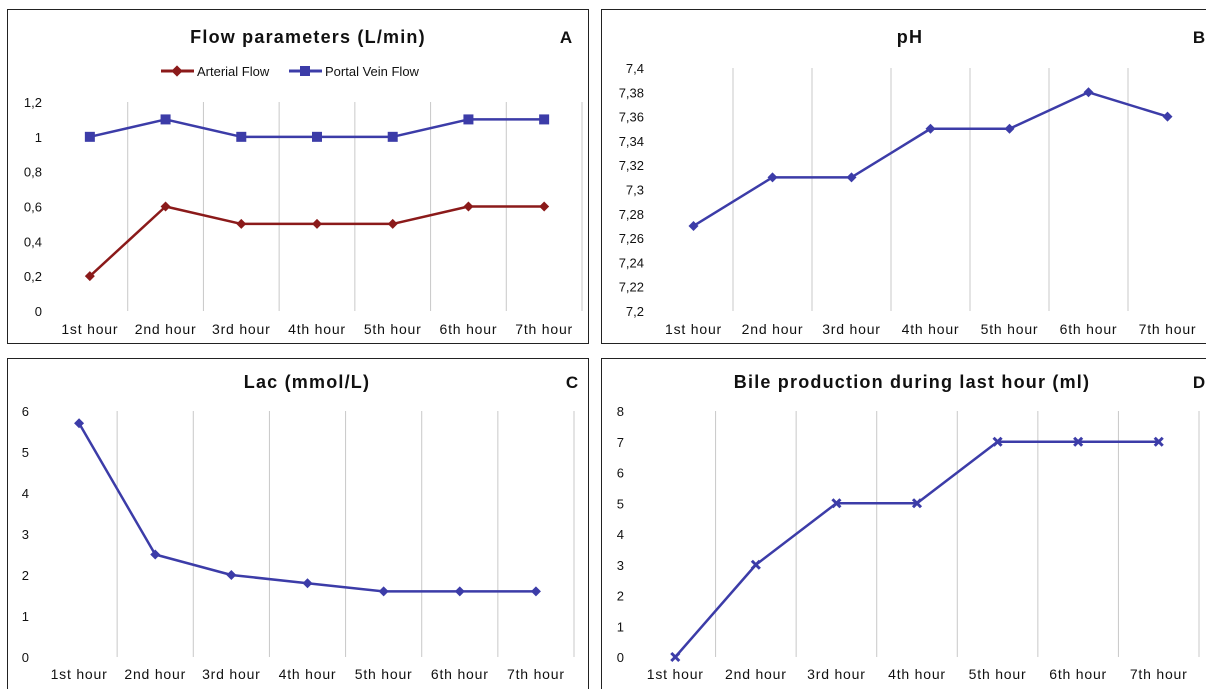 Image resolution: width=1206 pixels, height=689 pixels. What do you see at coordinates (1199, 37) in the screenshot?
I see `panel-letter: B` at bounding box center [1199, 37].